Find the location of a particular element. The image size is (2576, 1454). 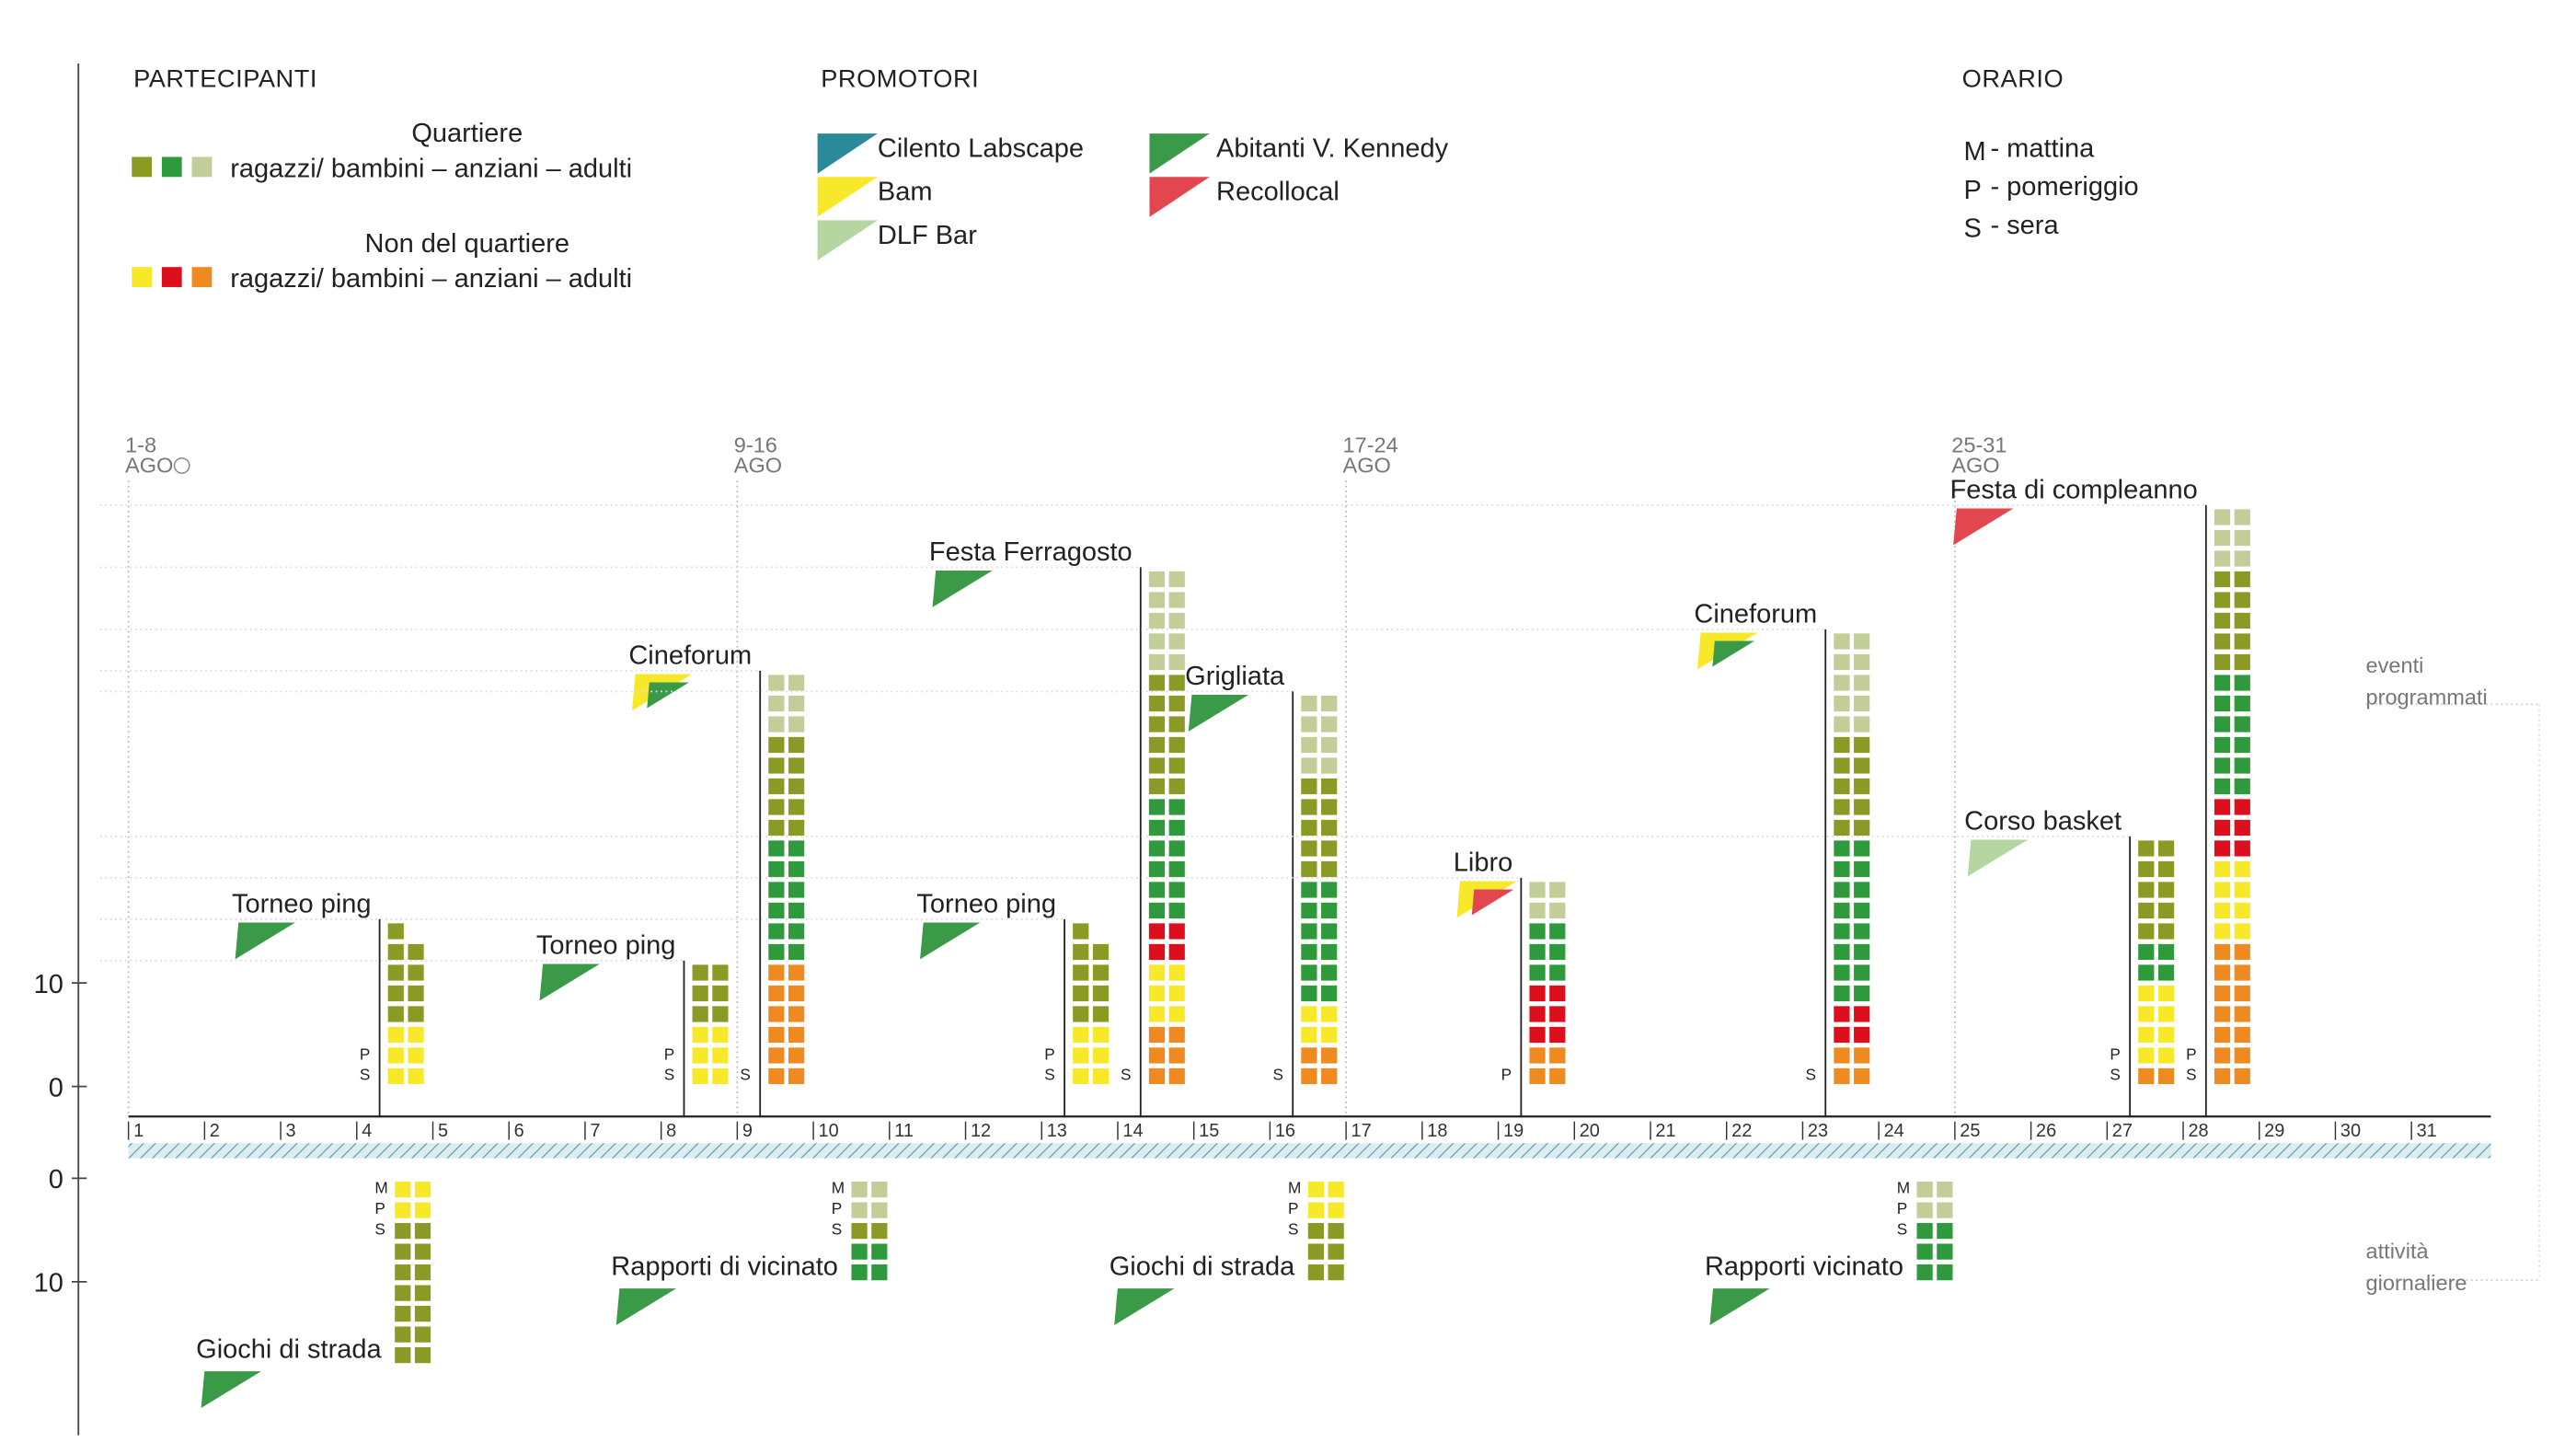

week-month: AGO is located at coordinates (149, 465).